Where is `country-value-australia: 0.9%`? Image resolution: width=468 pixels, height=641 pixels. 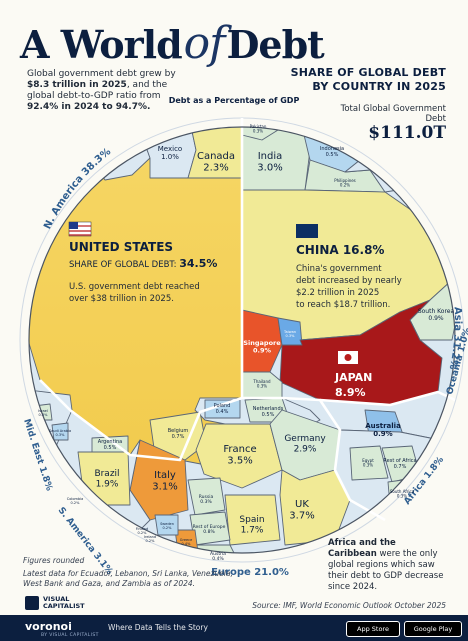
country-value-australia: 0.9% is located at coordinates (382, 434).